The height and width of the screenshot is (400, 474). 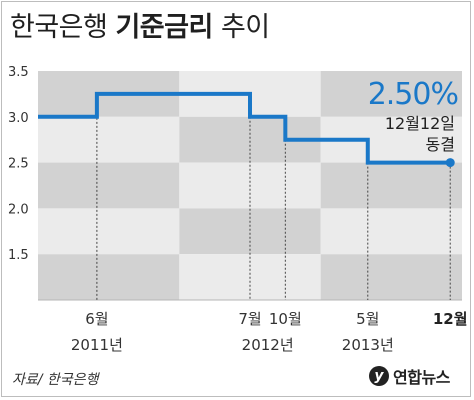 What do you see at coordinates (18, 118) in the screenshot?
I see `y-tick-label: 3.0` at bounding box center [18, 118].